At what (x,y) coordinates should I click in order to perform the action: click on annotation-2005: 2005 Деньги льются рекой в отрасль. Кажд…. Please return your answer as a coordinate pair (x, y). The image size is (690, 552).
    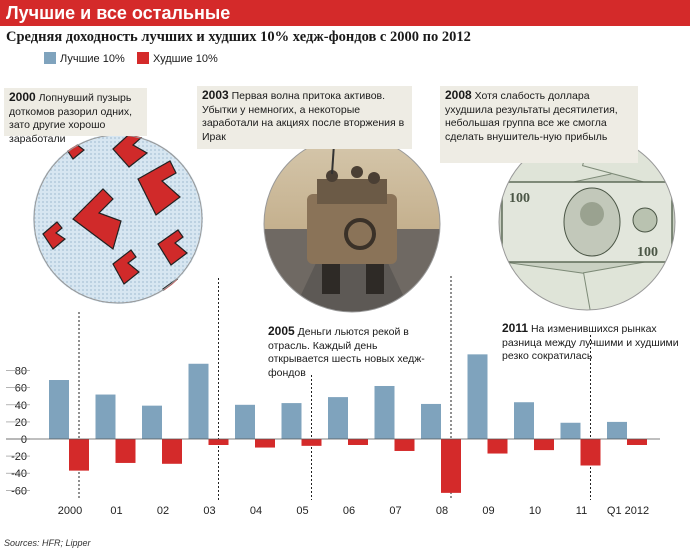
    Looking at the image, I should click on (350, 352).